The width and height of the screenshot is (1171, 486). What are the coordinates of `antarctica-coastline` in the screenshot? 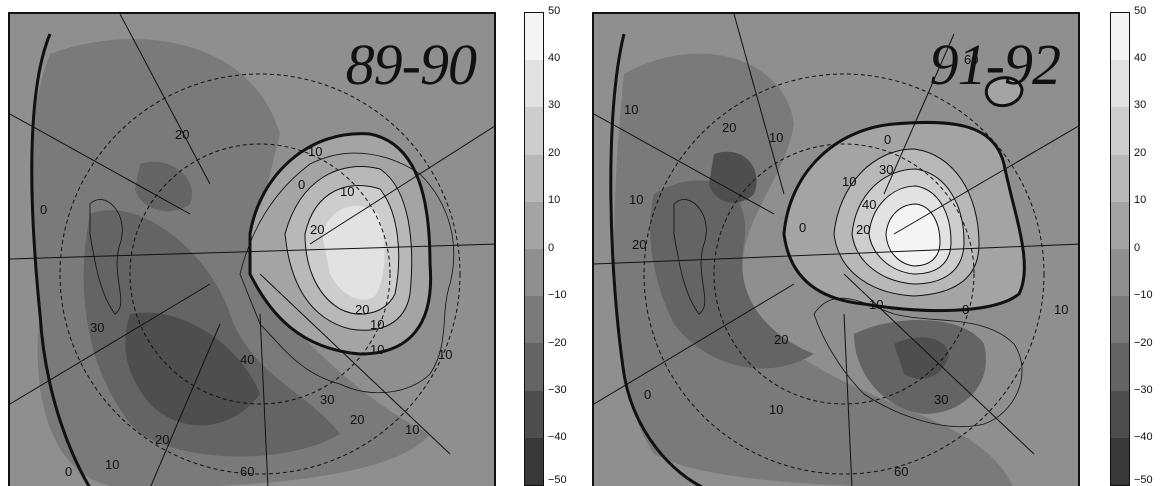 It's located at (347, 273).